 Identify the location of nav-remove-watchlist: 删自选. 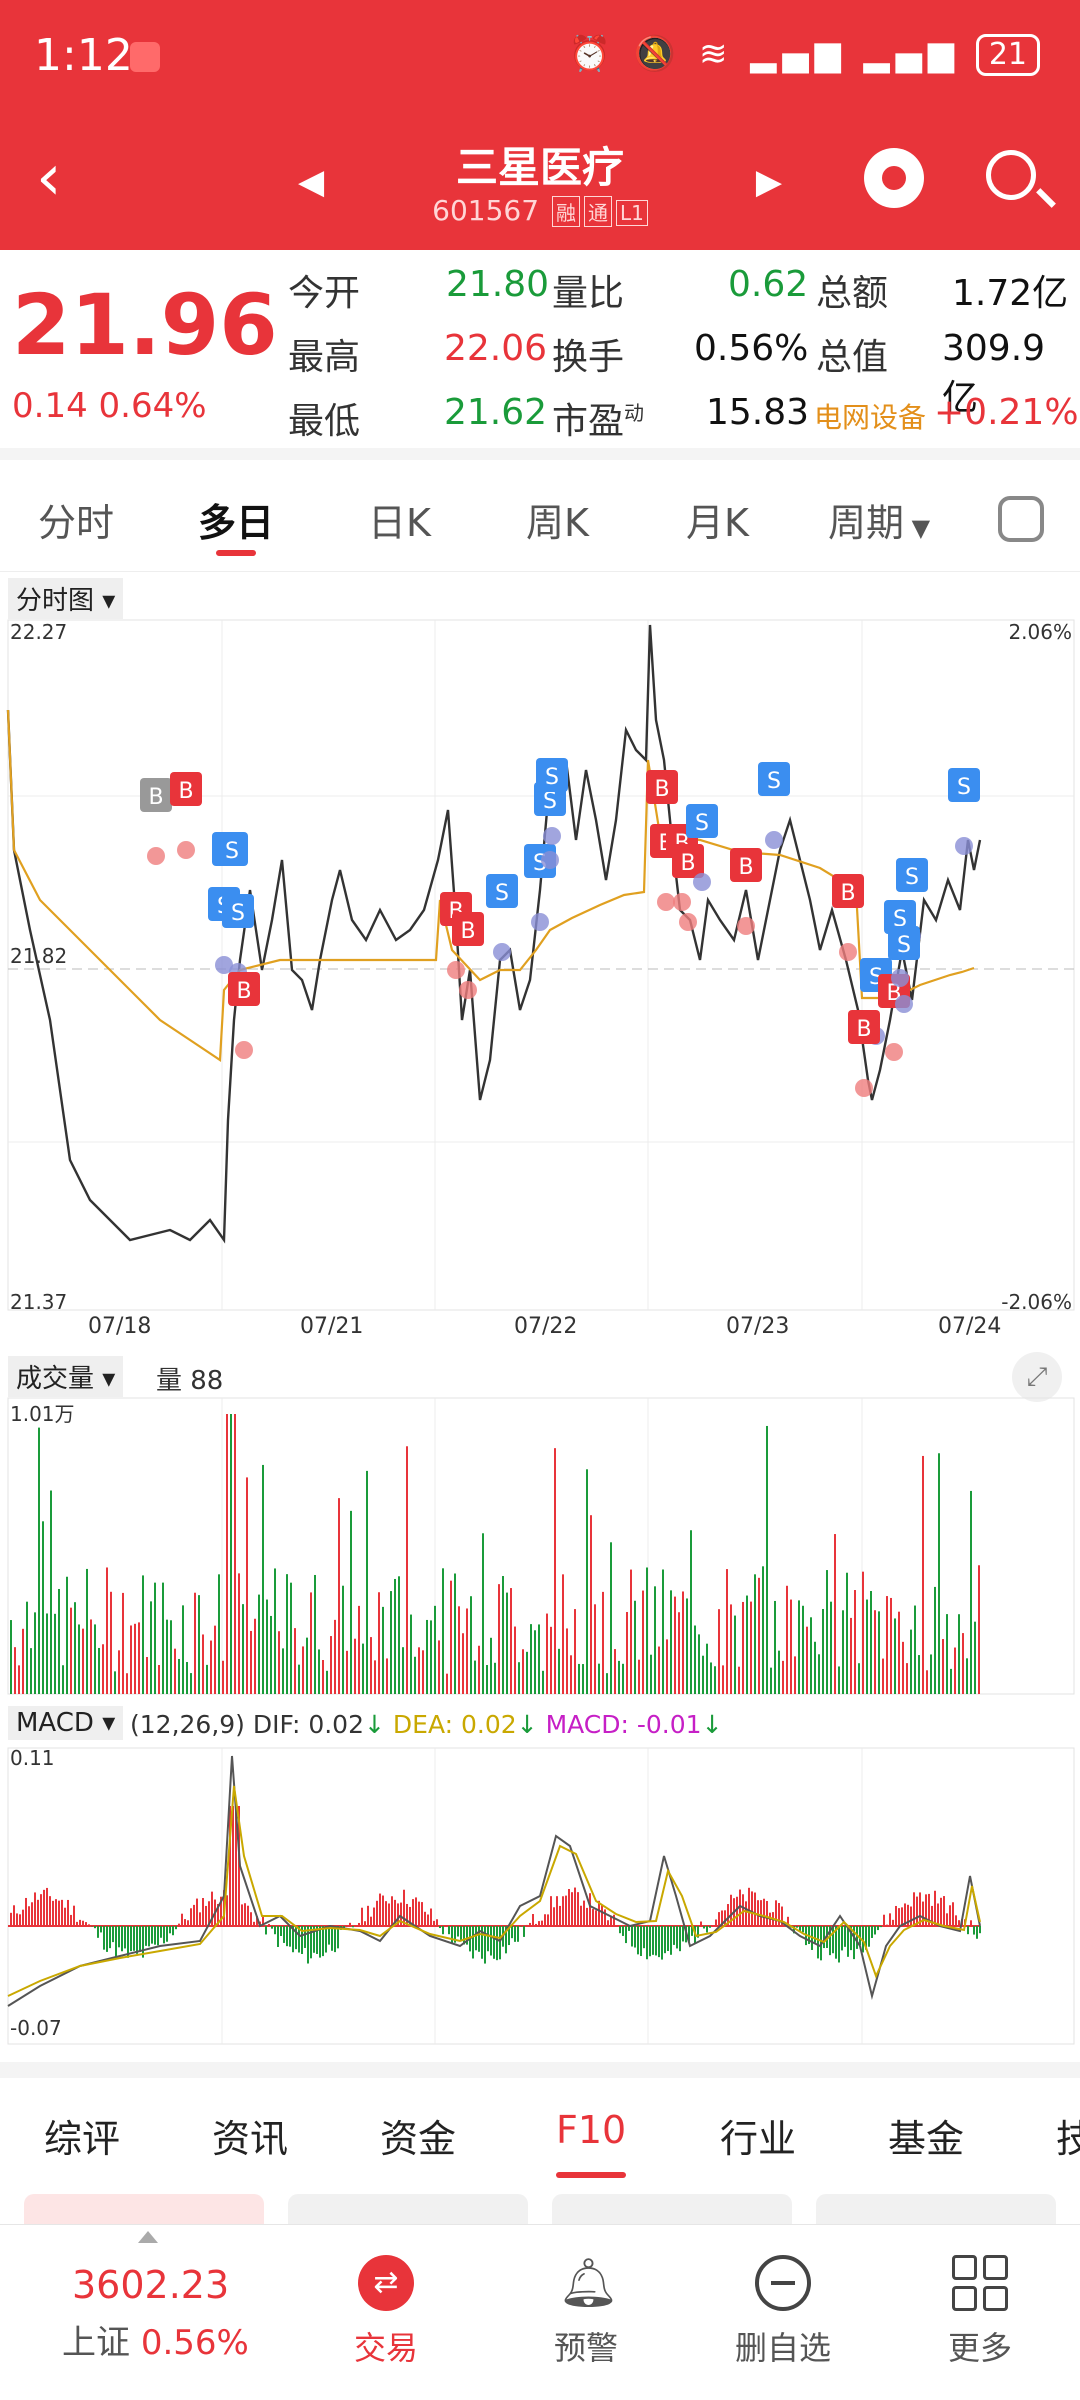
(783, 2312).